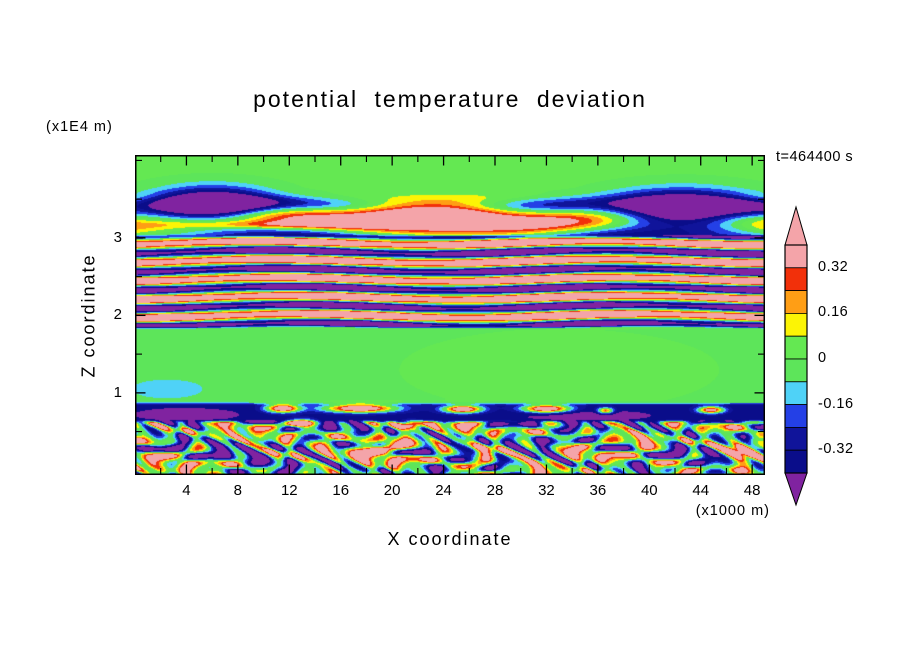 This screenshot has height=654, width=904. Describe the element at coordinates (186, 490) in the screenshot. I see `x-tick-label: 4` at that location.